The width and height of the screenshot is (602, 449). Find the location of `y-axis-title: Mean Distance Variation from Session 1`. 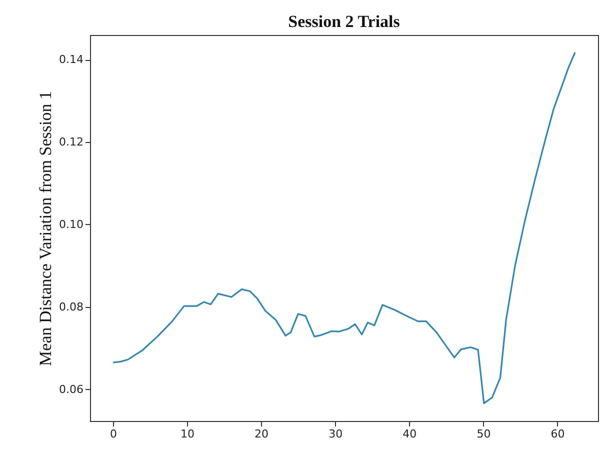

y-axis-title: Mean Distance Variation from Session 1 is located at coordinates (46, 228).